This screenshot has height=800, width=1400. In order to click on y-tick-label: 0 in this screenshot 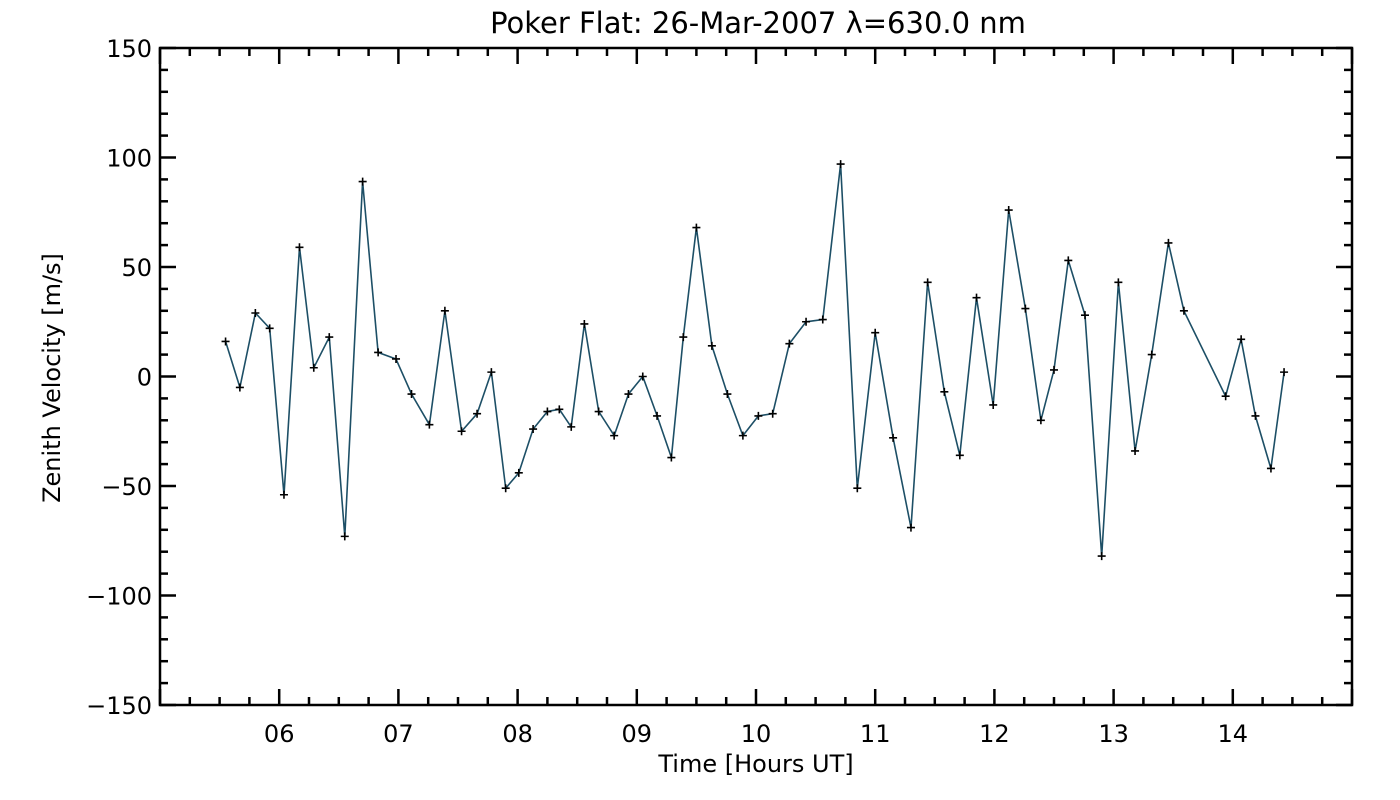, I will do `click(144, 378)`.